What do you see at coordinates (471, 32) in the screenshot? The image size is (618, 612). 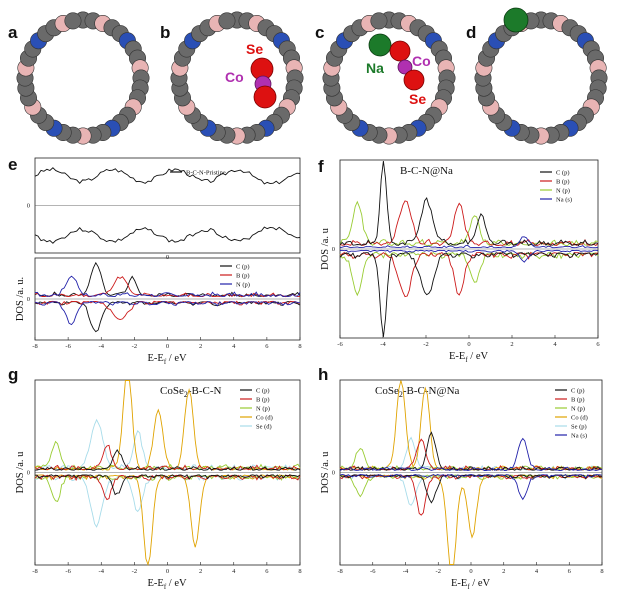 I see `panel-label-d: d` at bounding box center [471, 32].